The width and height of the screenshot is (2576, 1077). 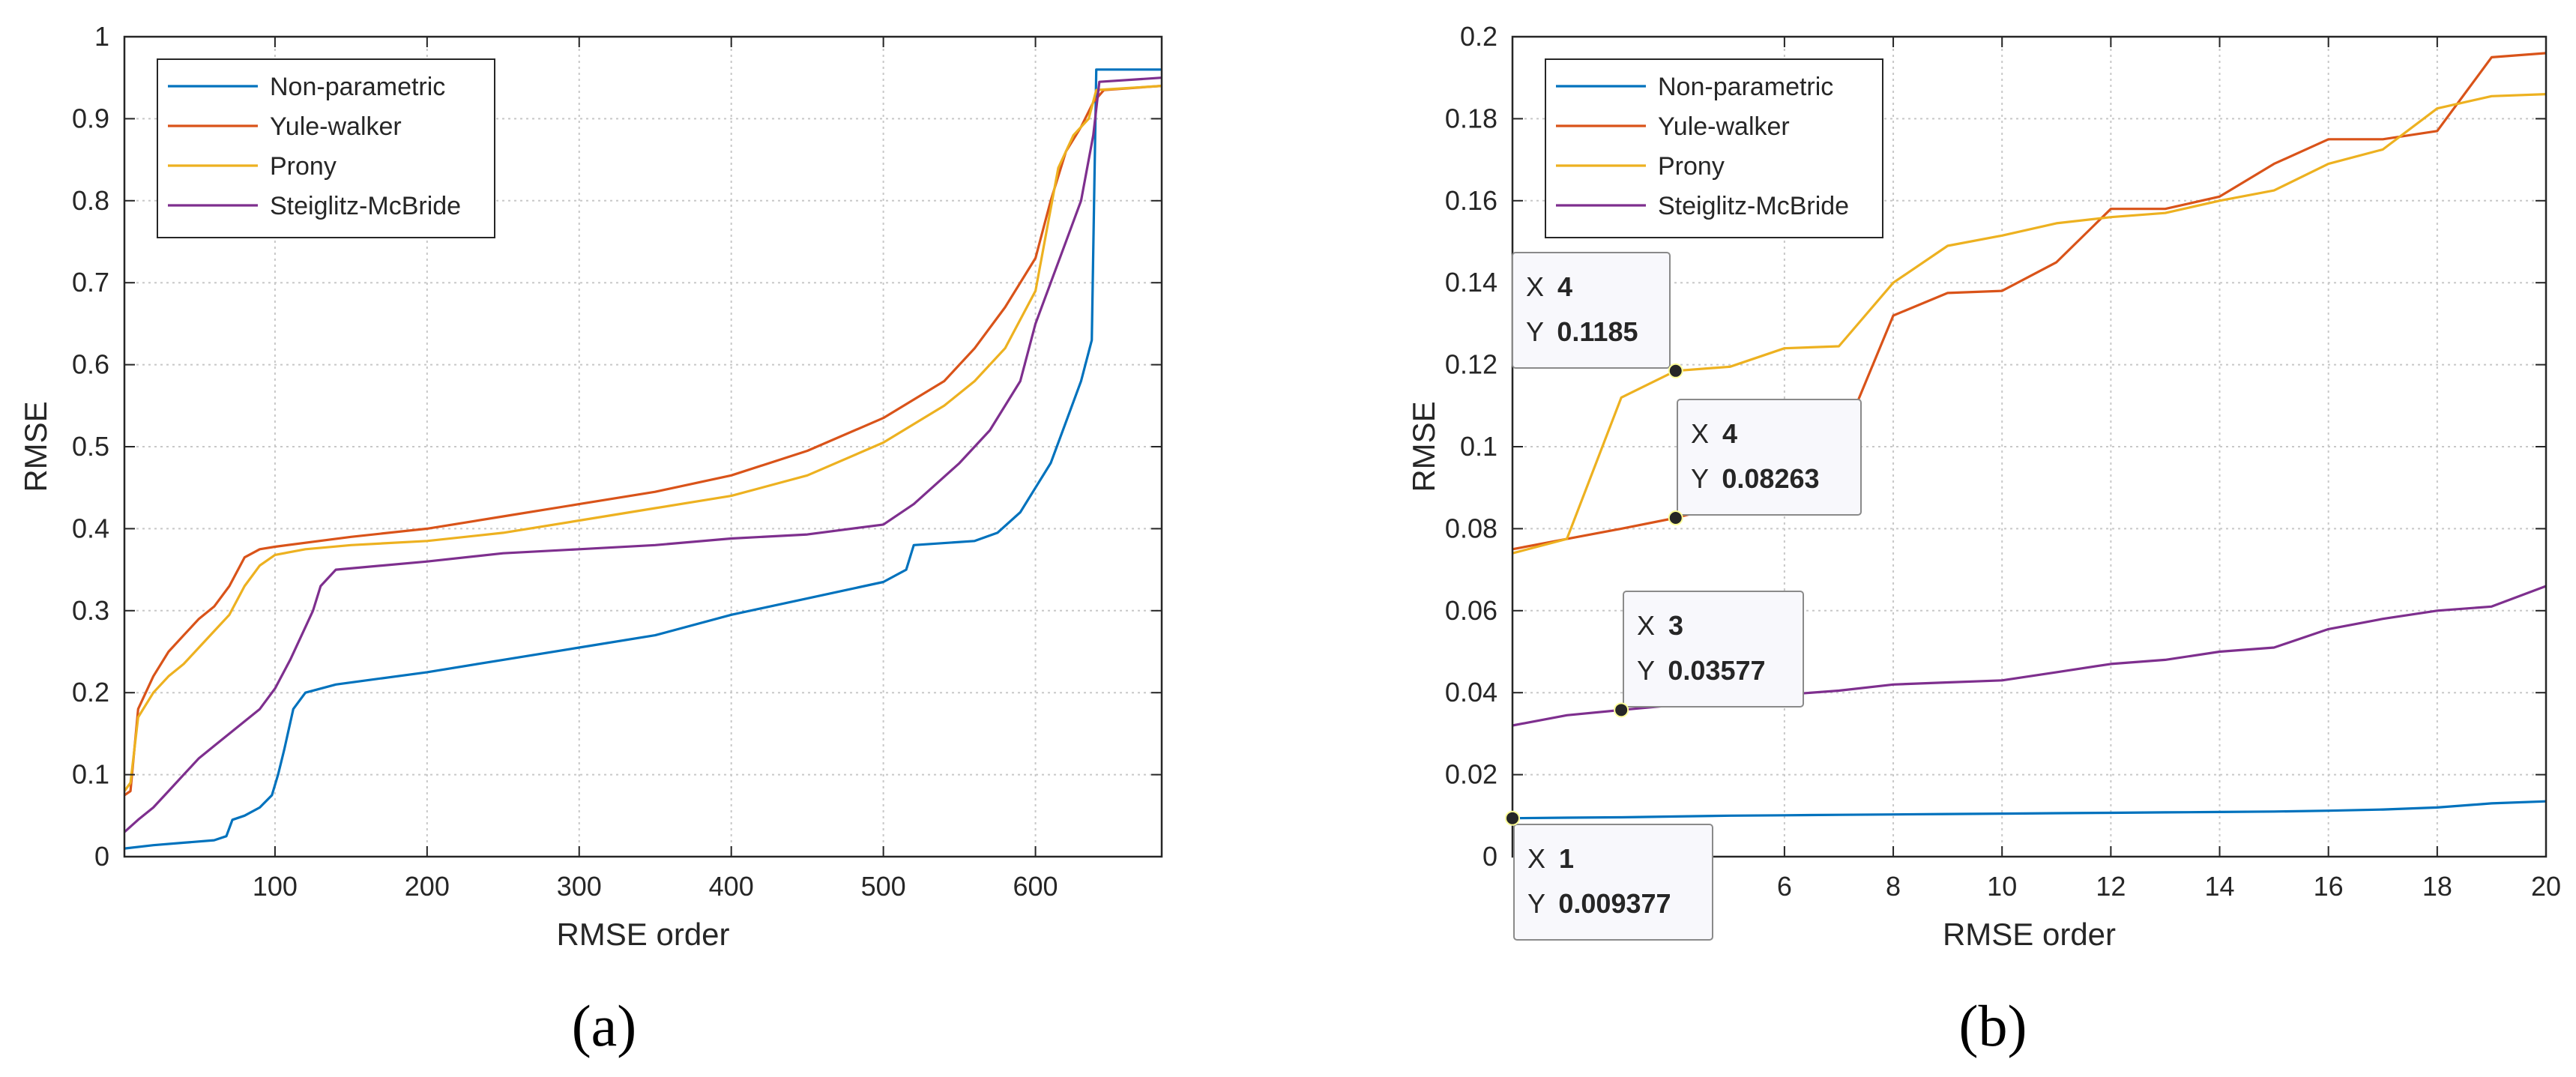 I want to click on datatip: X 3Y 0.03577, so click(x=1709, y=654).